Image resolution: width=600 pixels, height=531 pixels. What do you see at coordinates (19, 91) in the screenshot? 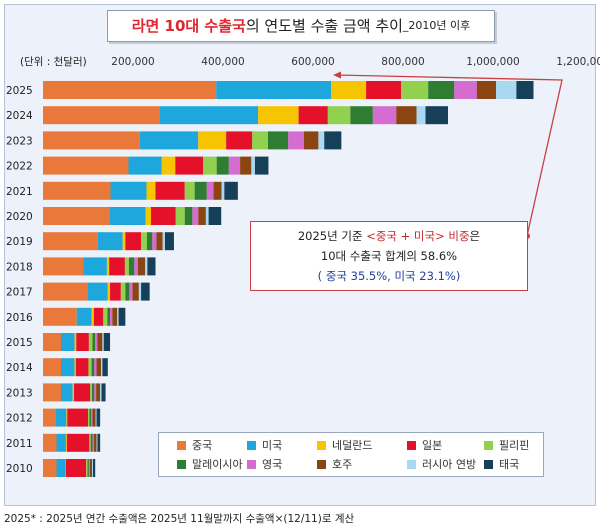
I see `y-category-label: 2025` at bounding box center [19, 91].